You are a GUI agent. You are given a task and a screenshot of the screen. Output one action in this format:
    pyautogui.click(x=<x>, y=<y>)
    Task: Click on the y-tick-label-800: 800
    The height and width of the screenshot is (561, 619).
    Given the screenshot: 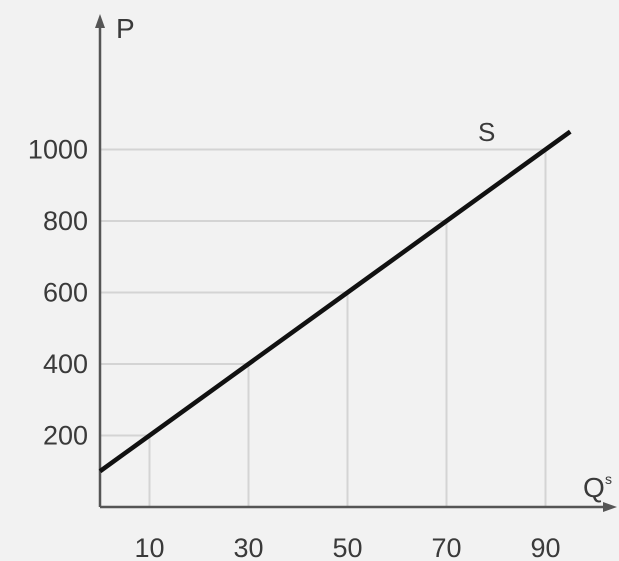 What is the action you would take?
    pyautogui.click(x=65, y=221)
    